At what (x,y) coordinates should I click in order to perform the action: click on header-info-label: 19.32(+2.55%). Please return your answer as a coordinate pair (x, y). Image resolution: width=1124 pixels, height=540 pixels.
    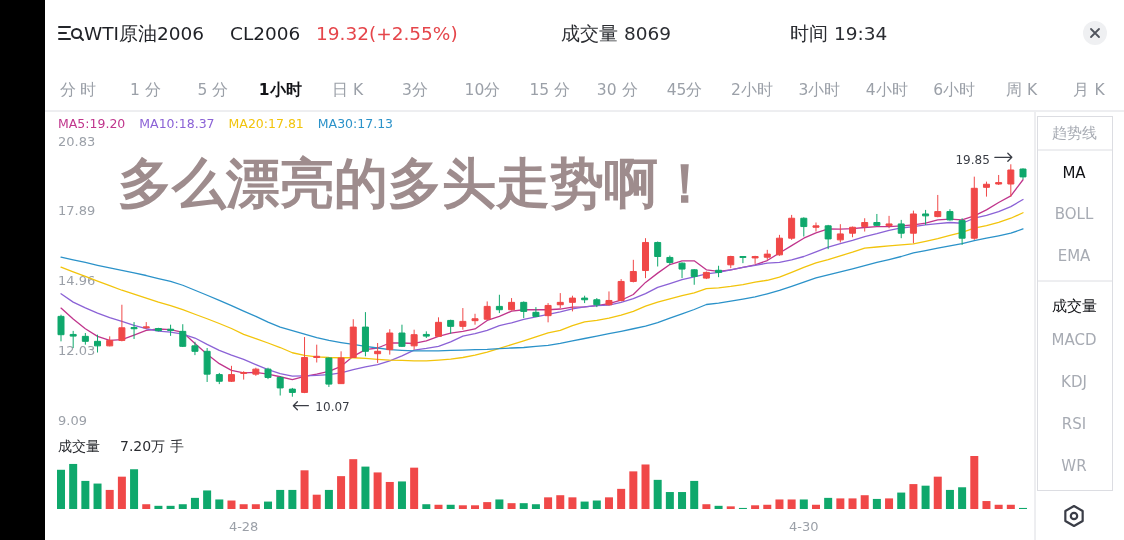
    Looking at the image, I should click on (387, 33).